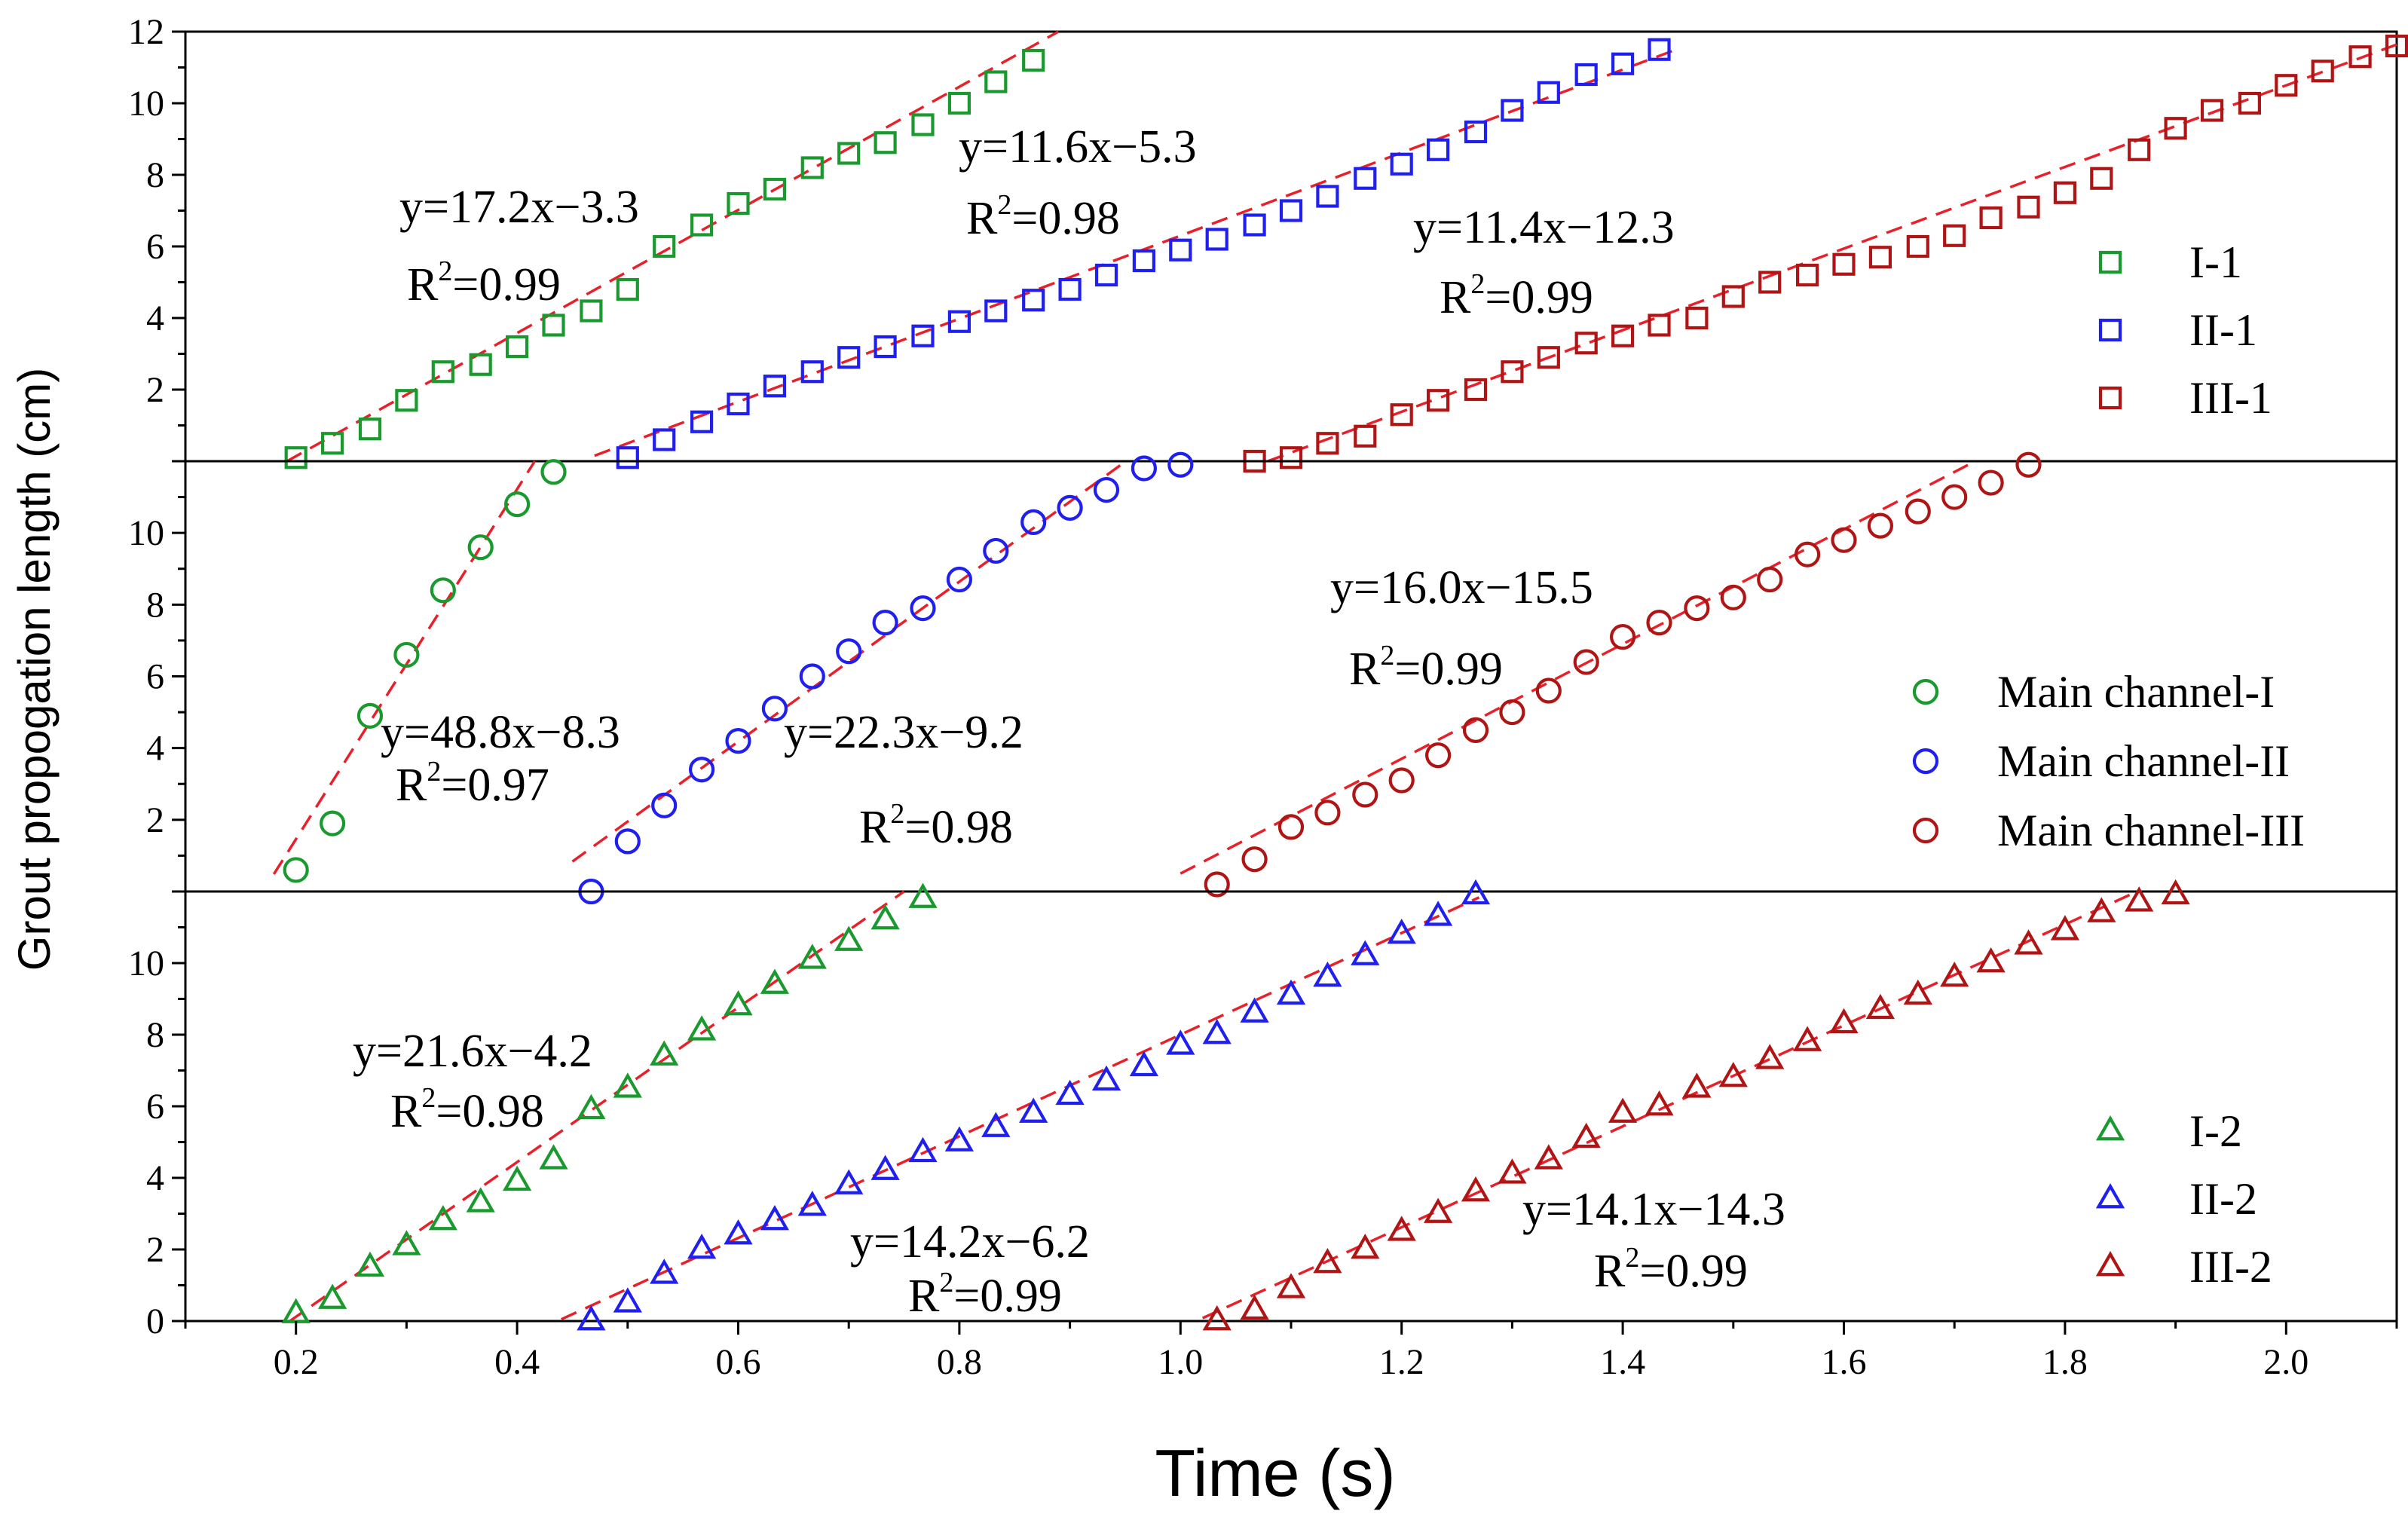  What do you see at coordinates (155, 1178) in the screenshot?
I see `y-tick-label: 4` at bounding box center [155, 1178].